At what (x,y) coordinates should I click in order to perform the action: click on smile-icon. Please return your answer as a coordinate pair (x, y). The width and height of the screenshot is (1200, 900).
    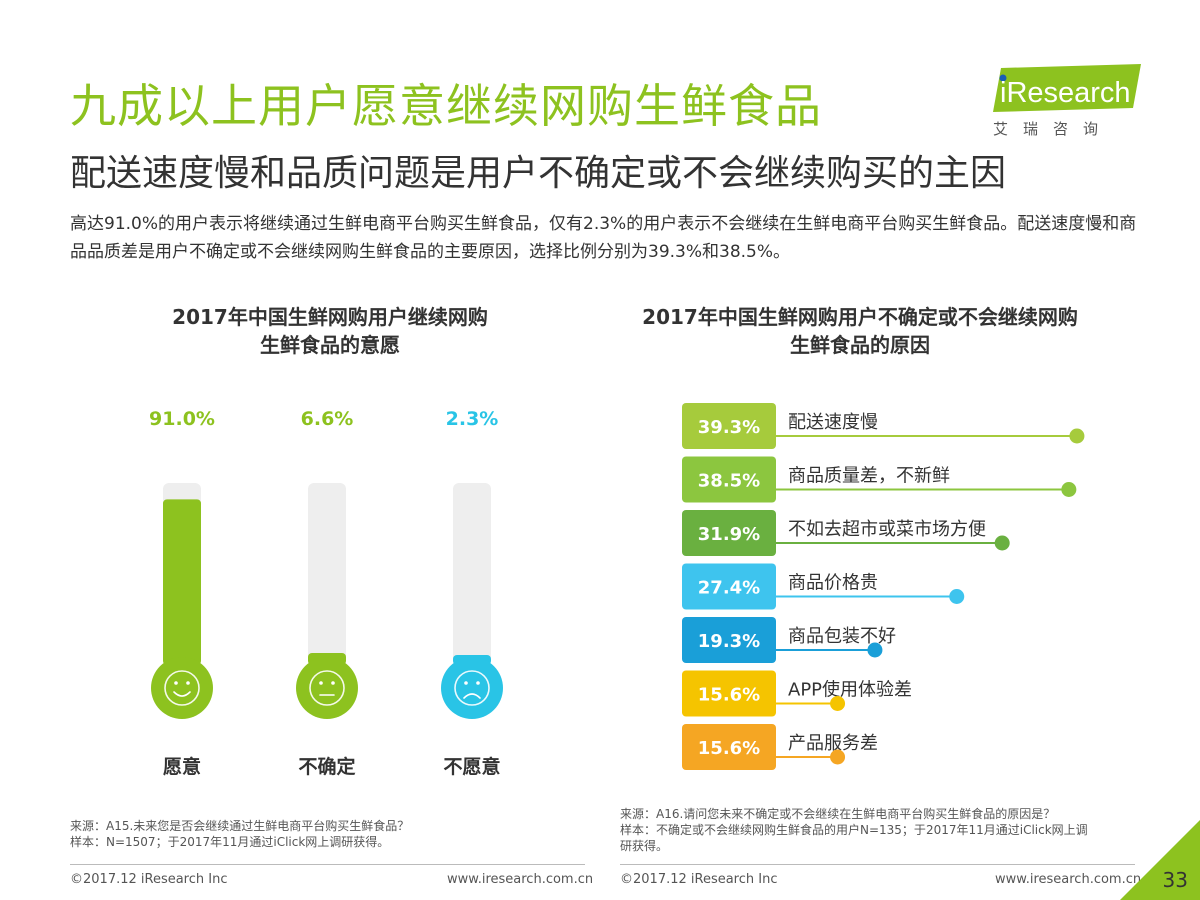
    Looking at the image, I should click on (182, 688).